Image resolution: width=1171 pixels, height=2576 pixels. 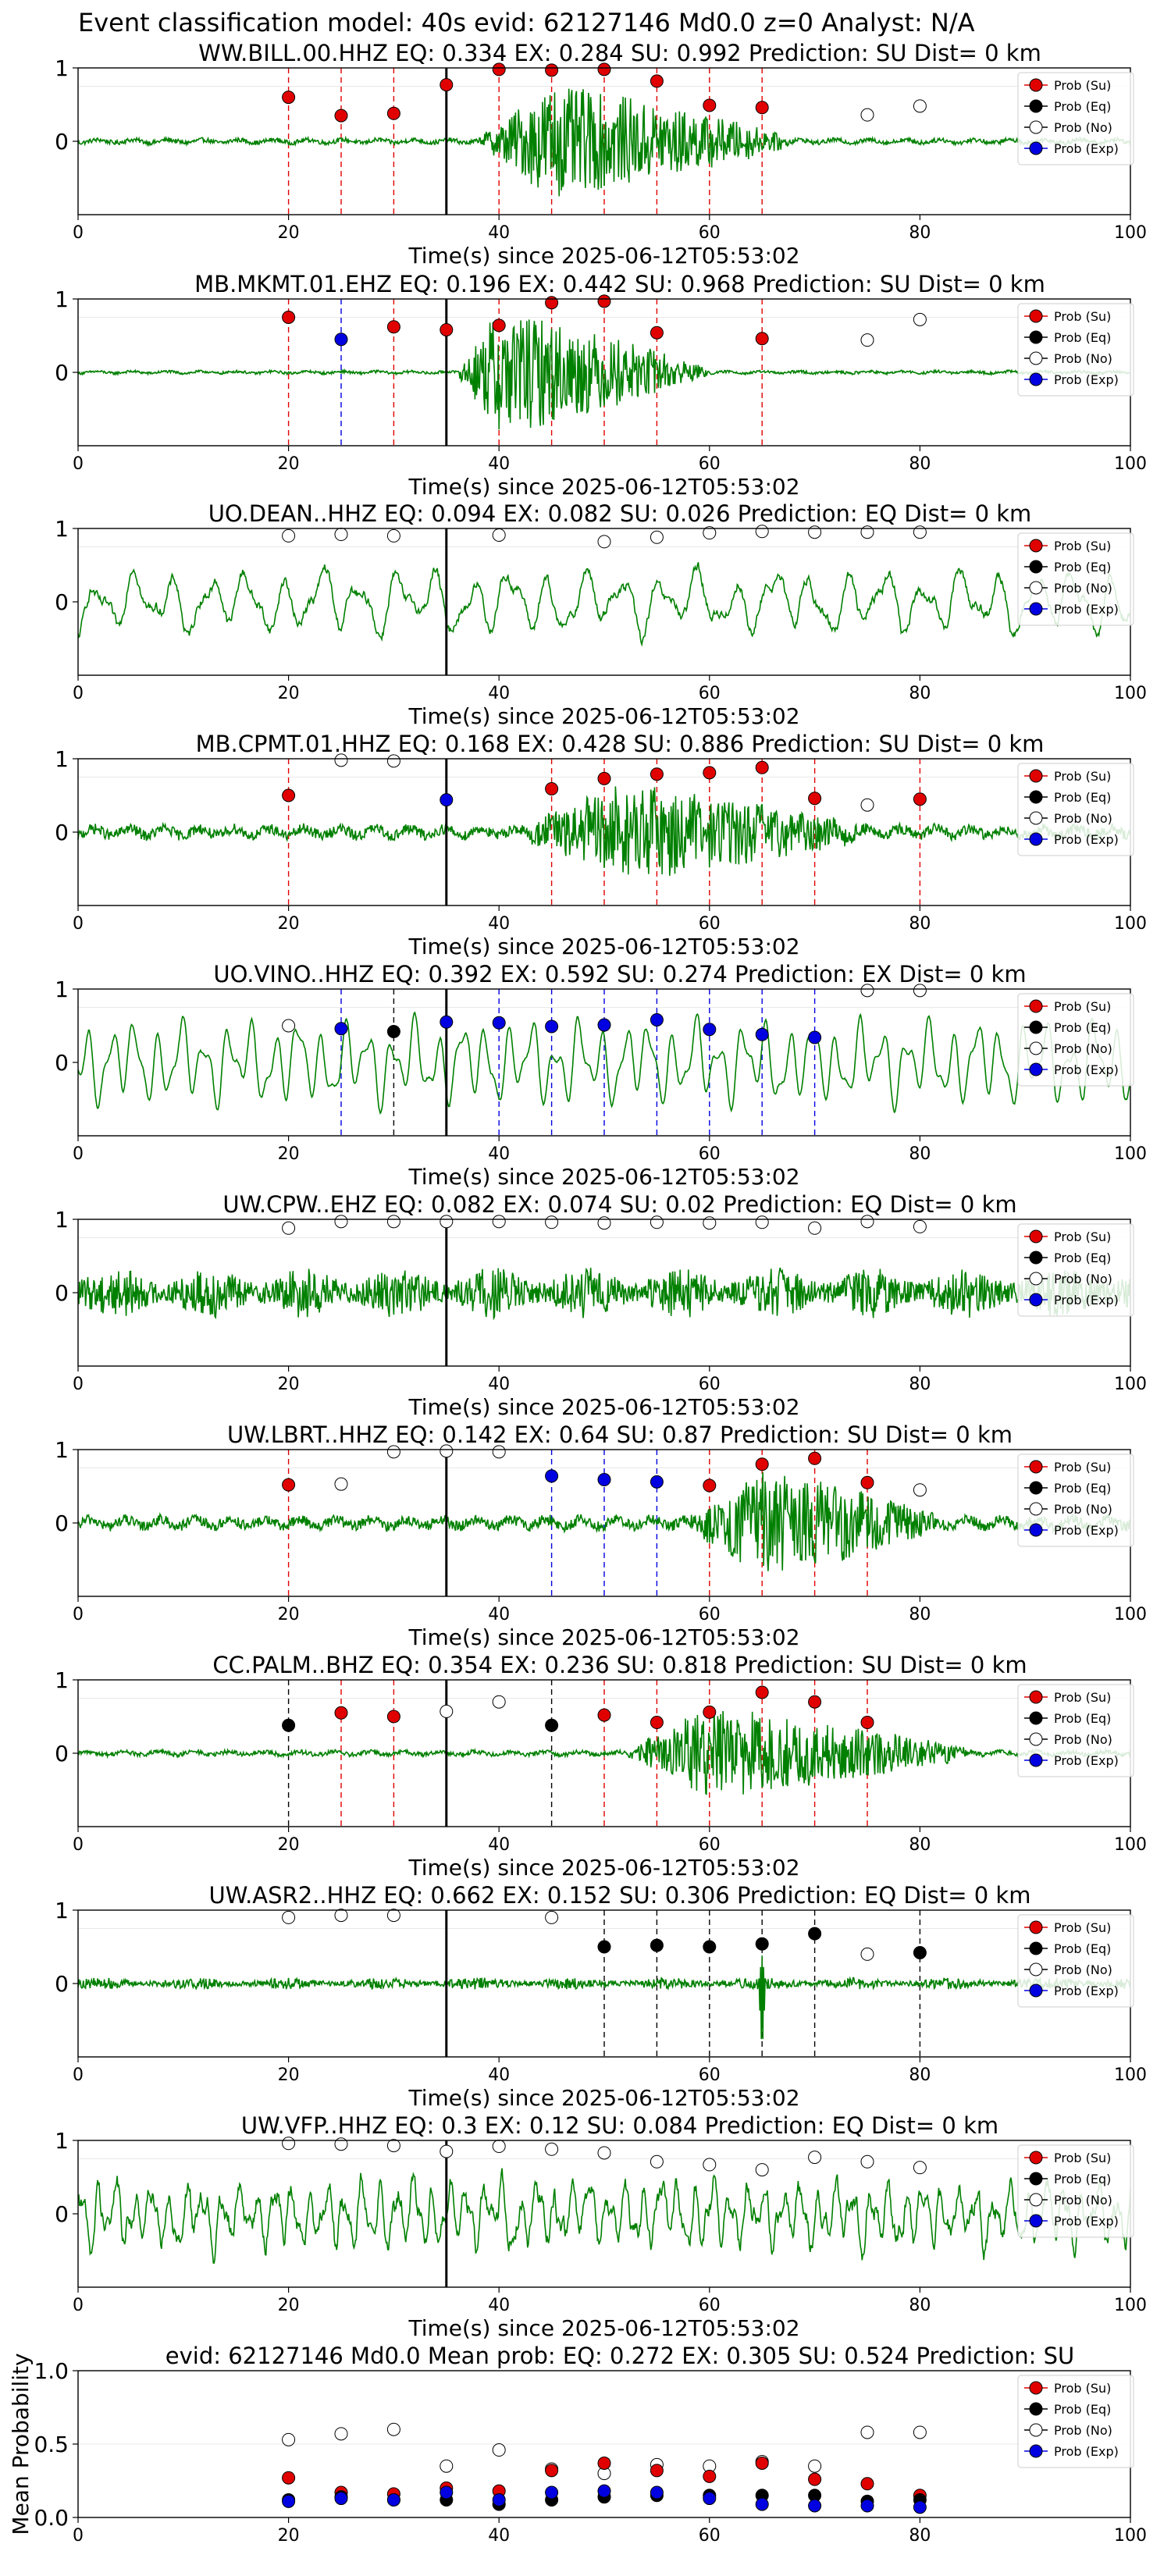 I want to click on ytick-label: 1.0, so click(x=51, y=2371).